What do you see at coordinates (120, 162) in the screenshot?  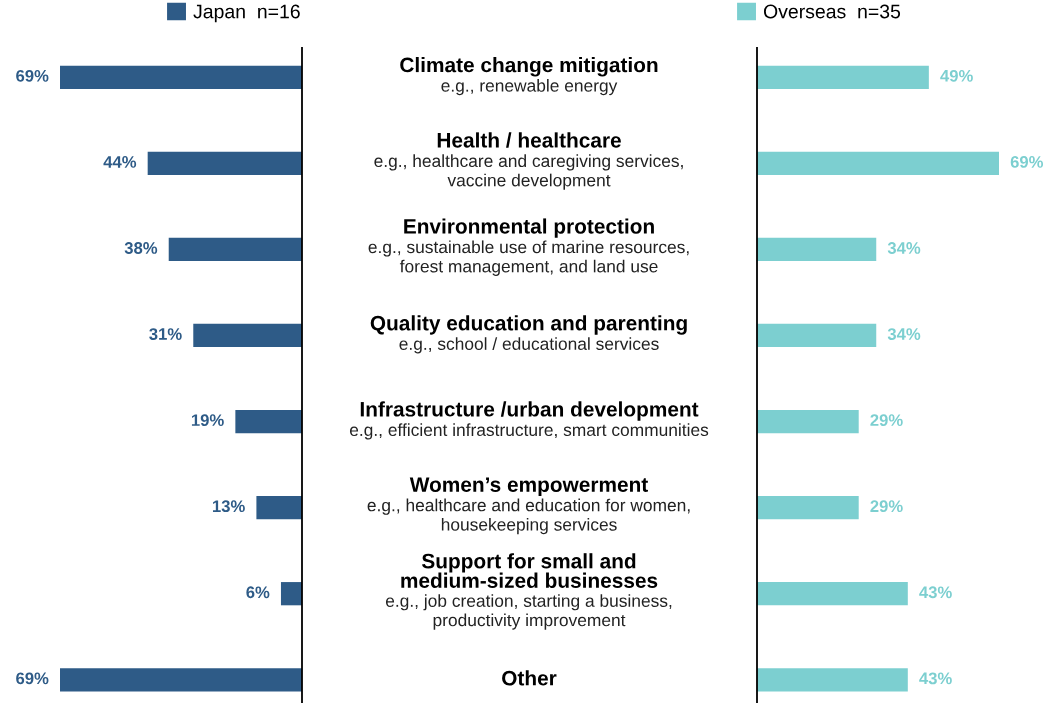 I see `data-label: 44%` at bounding box center [120, 162].